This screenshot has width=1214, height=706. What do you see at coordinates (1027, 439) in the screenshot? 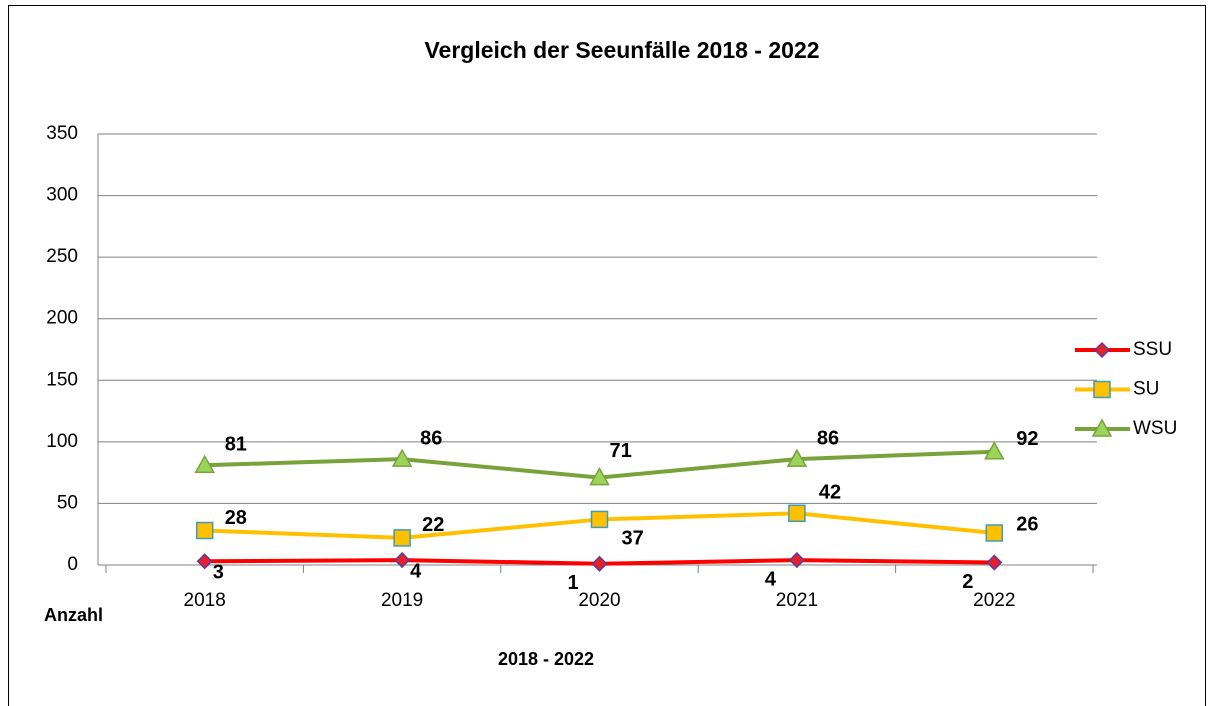
I see `data-label: 92` at bounding box center [1027, 439].